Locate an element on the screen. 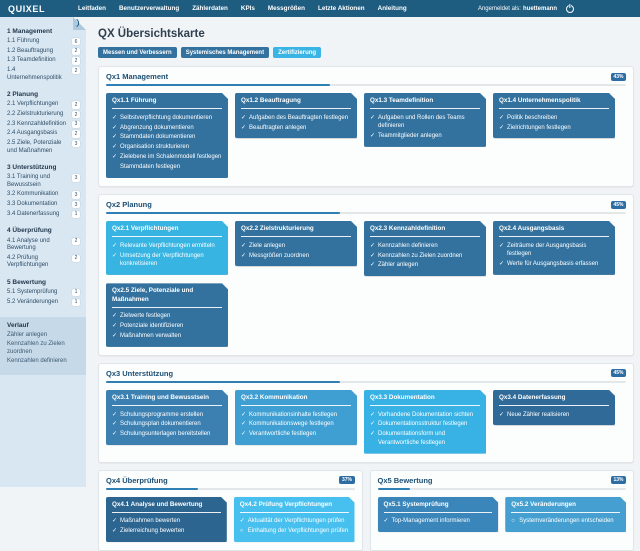 Image resolution: width=640 pixels, height=551 pixels. task-item: Stammdaten festlegen is located at coordinates (167, 167).